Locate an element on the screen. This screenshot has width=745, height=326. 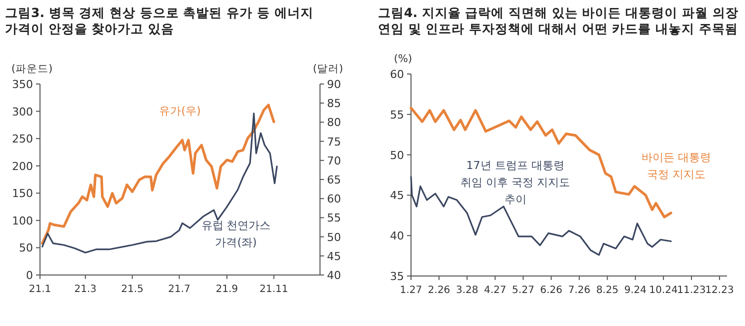
chart-title: 그림4. 지지율 급락에 직면해 있는 바이든 대통령이 파월 의장 연임 및 인프라 투자정책에 대해서 어떤 카드를 내놓지 주목됨 is located at coordinates (558, 20).